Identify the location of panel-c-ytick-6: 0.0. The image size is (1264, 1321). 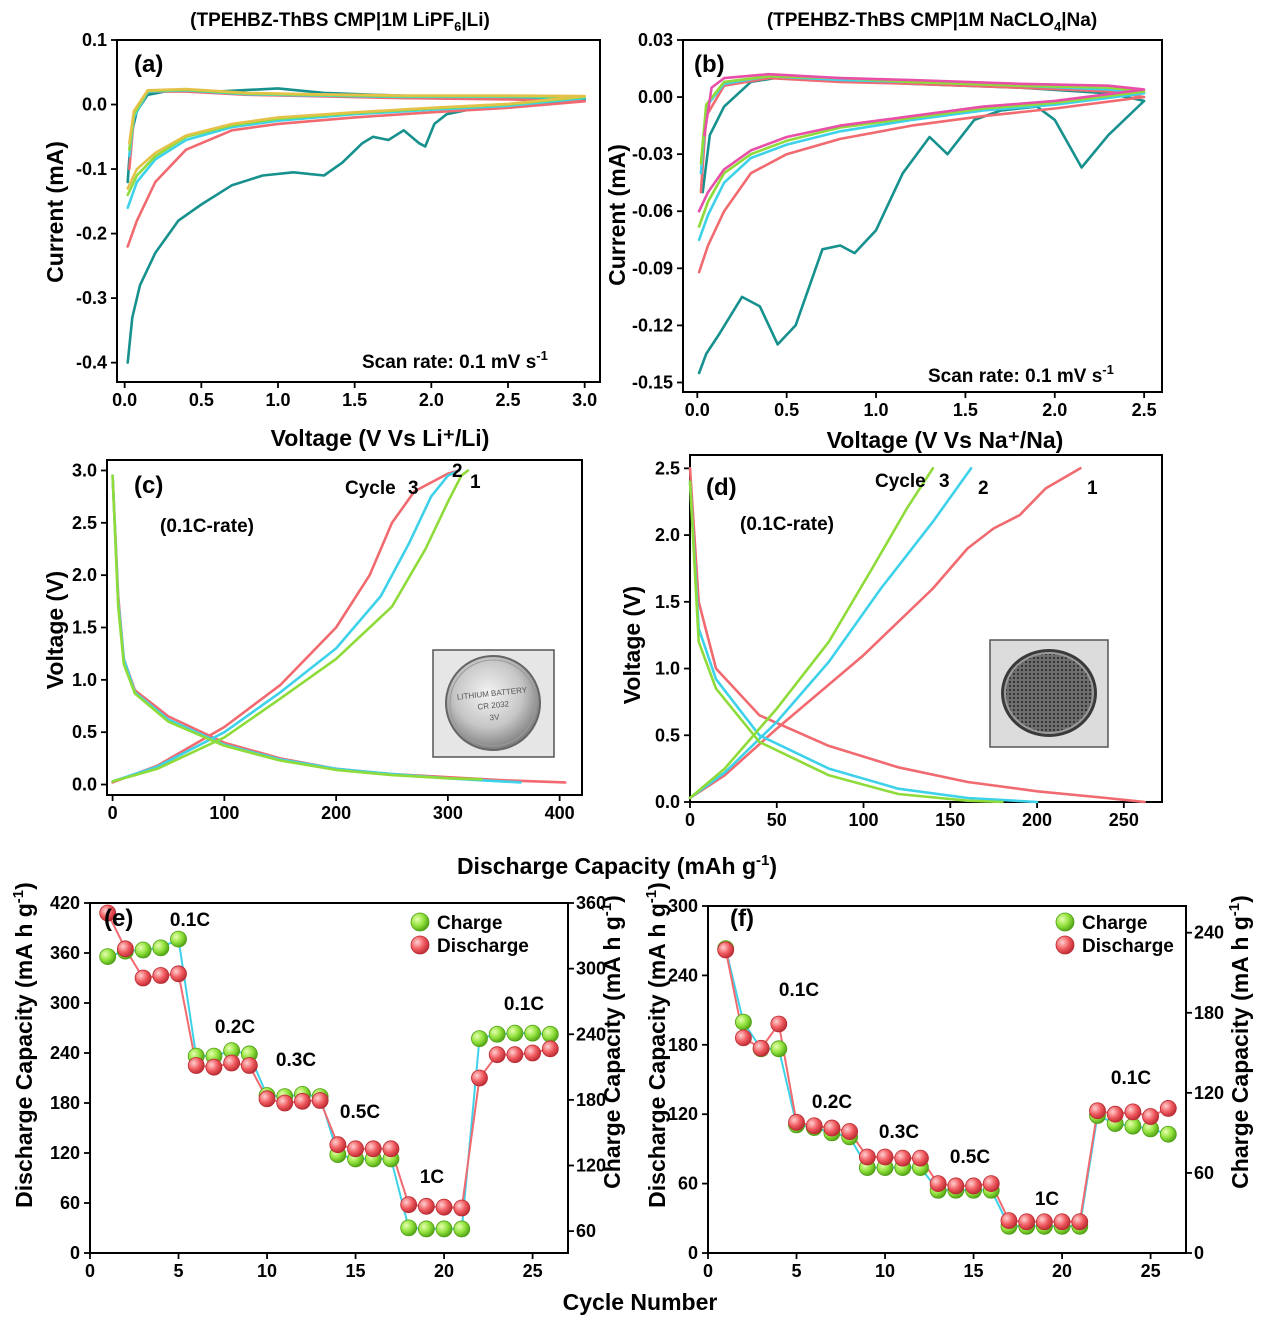
(84, 785).